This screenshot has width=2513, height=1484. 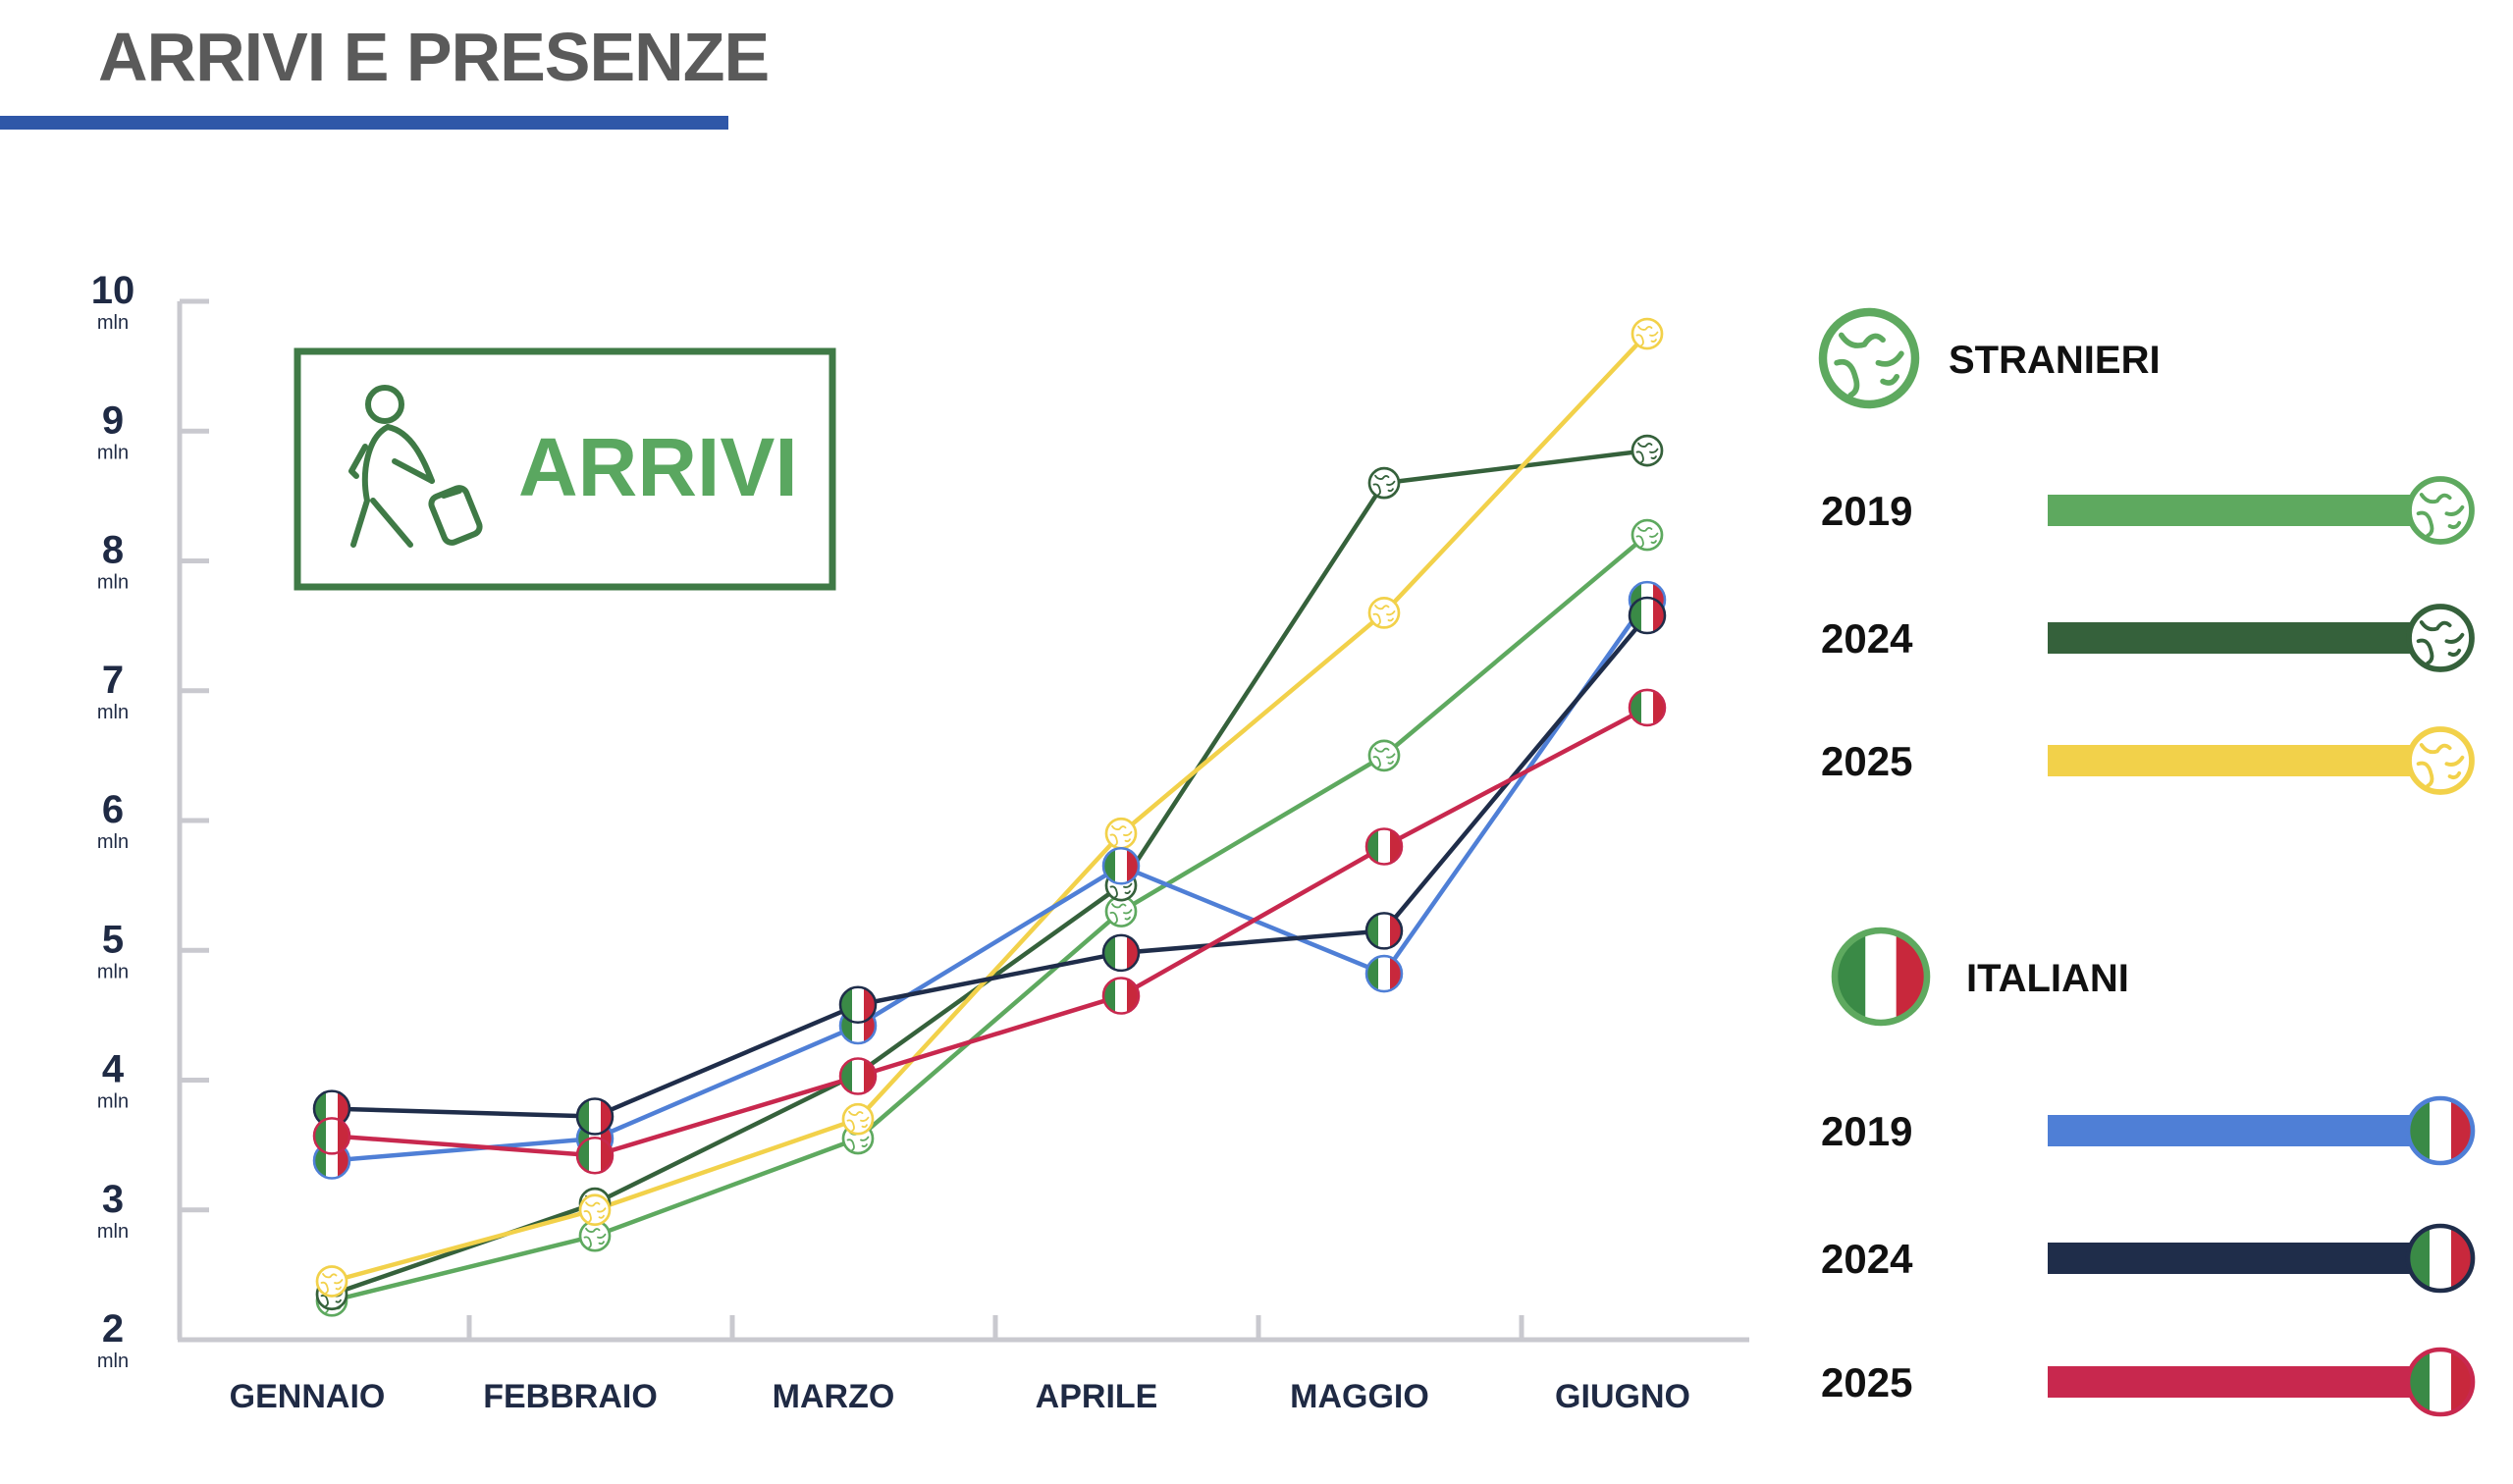 What do you see at coordinates (113, 550) in the screenshot?
I see `y-tick-label: 8` at bounding box center [113, 550].